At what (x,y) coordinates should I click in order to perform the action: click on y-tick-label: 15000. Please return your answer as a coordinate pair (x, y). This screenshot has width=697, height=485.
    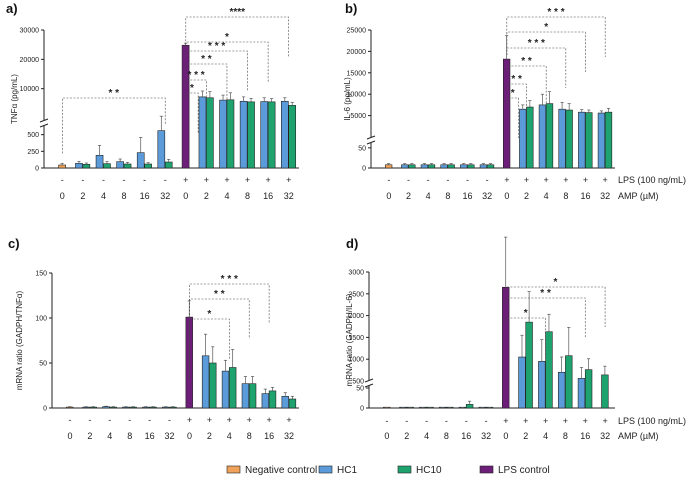
    Looking at the image, I should click on (357, 73).